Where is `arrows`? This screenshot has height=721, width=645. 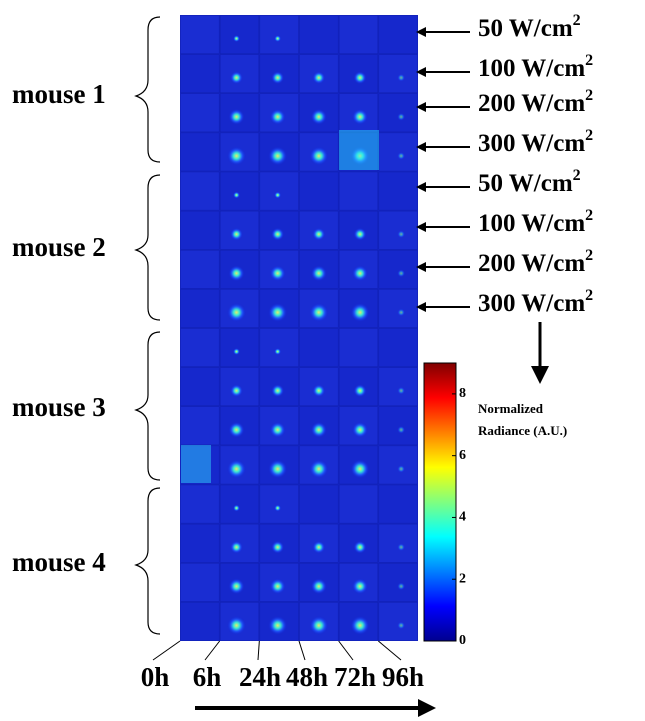 arrows is located at coordinates (443, 169).